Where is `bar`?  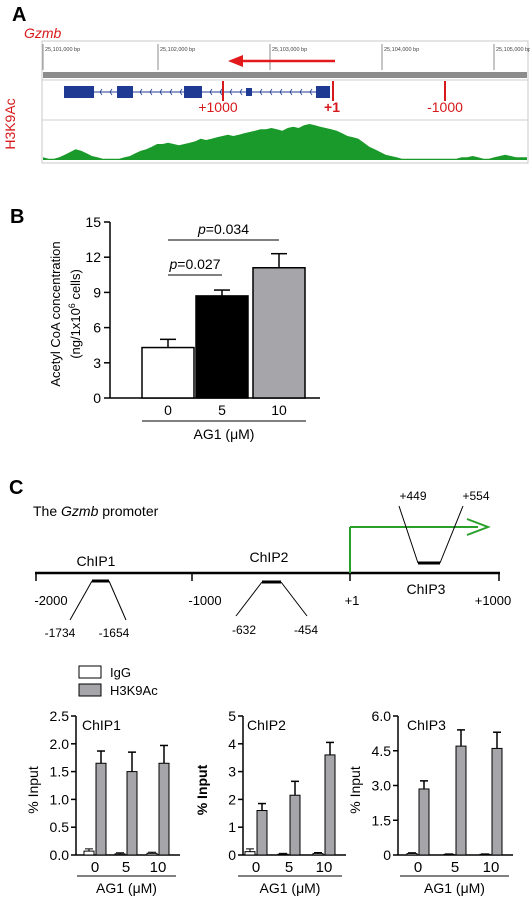 bar is located at coordinates (168, 372).